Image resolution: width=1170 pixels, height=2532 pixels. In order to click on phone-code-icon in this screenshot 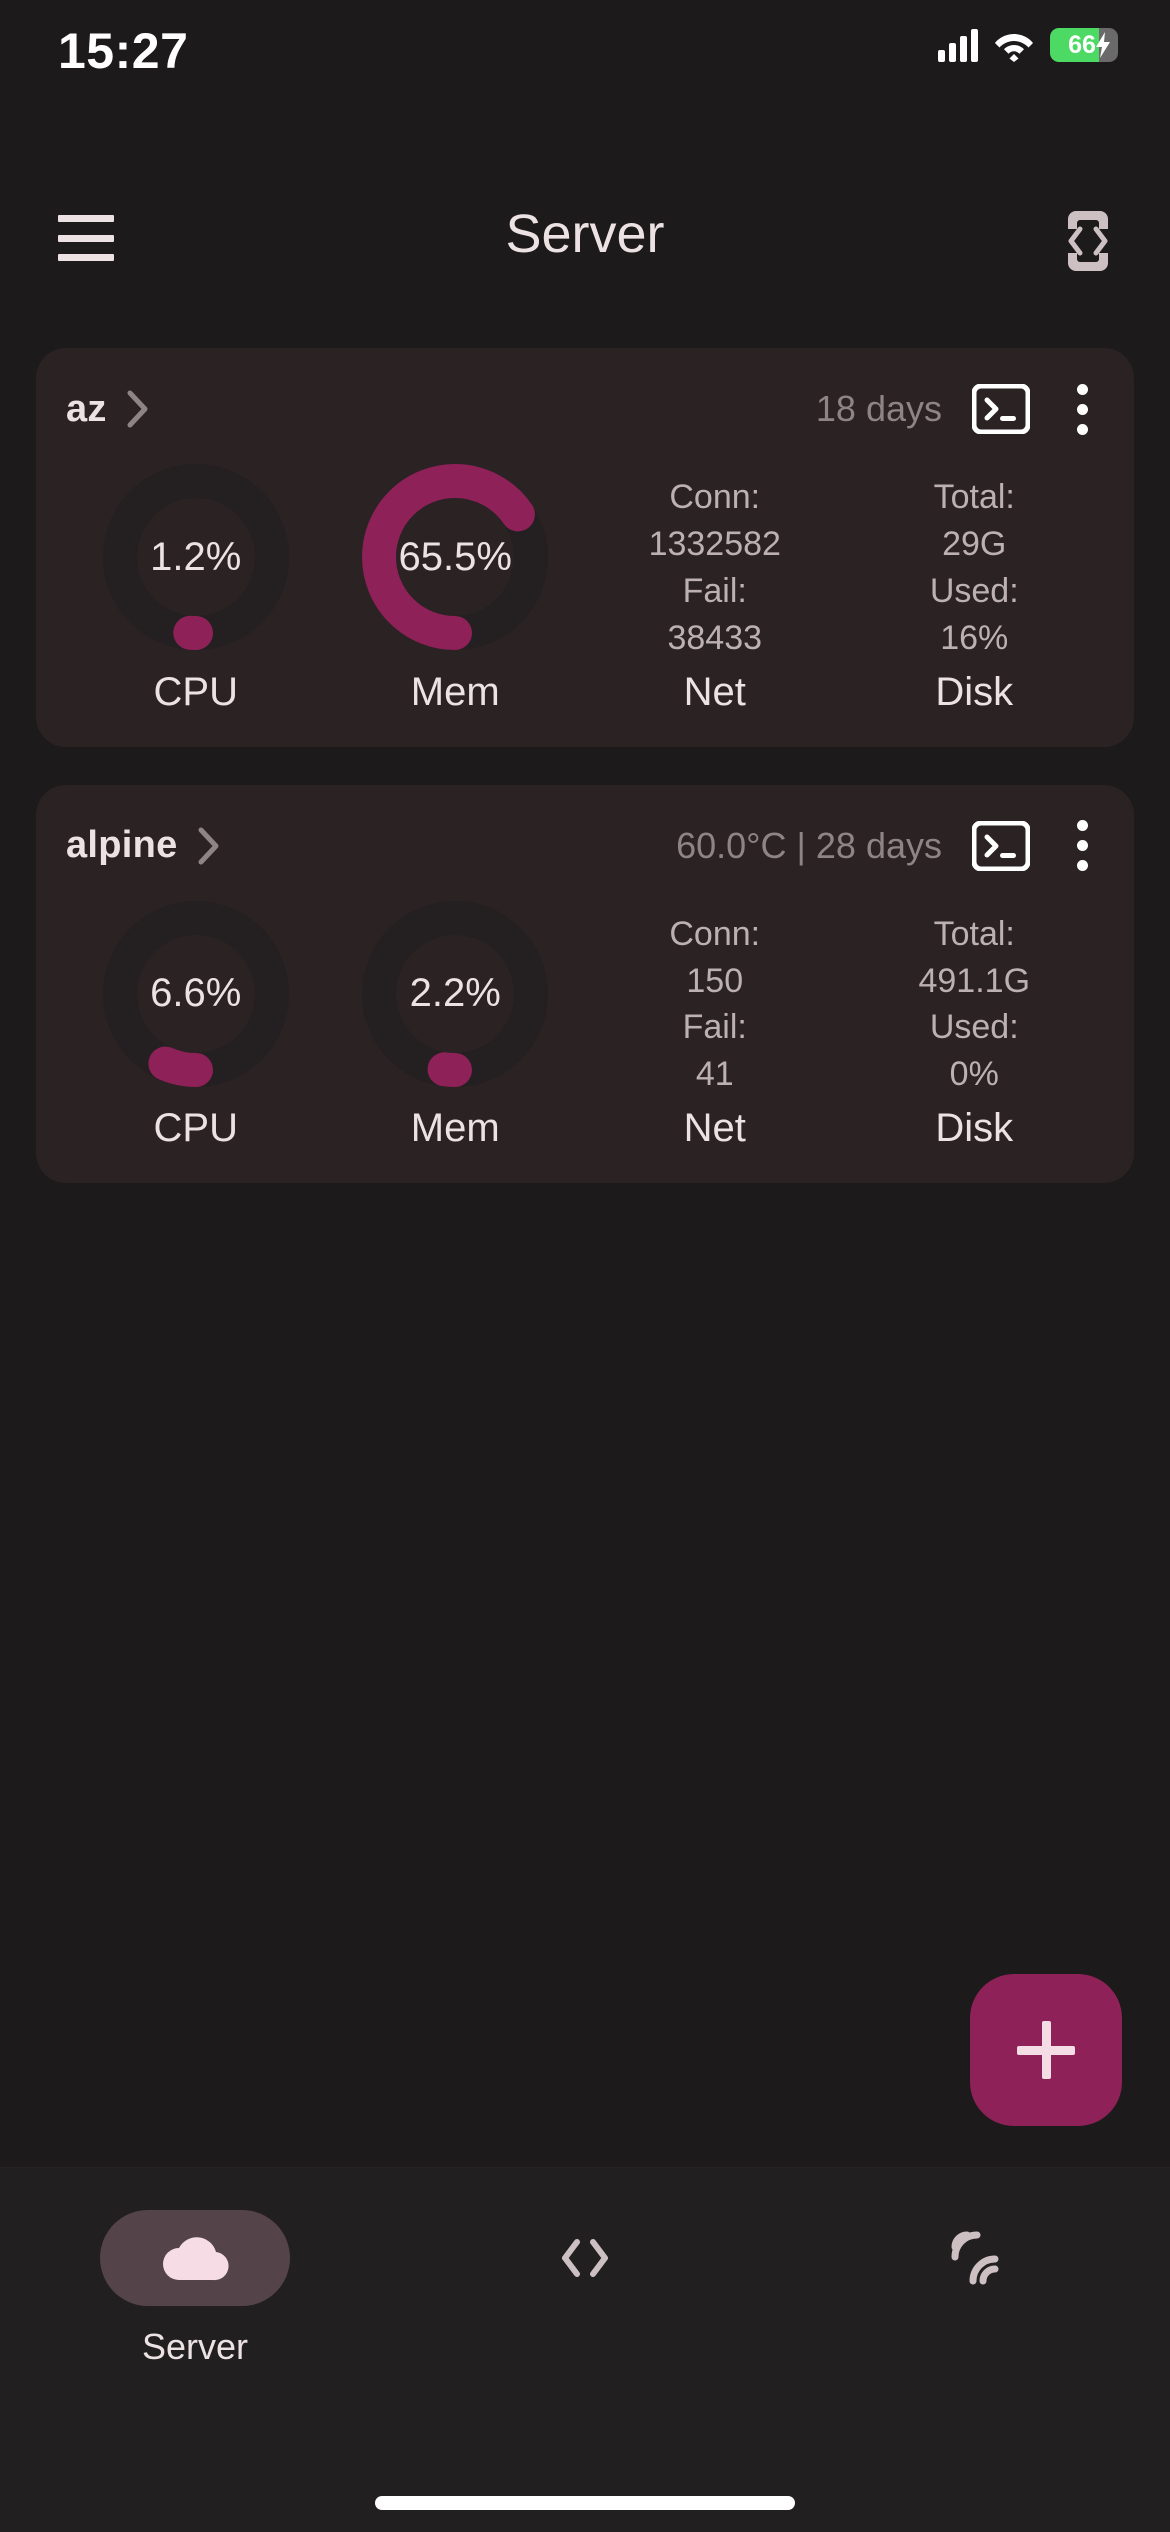, I will do `click(1088, 241)`.